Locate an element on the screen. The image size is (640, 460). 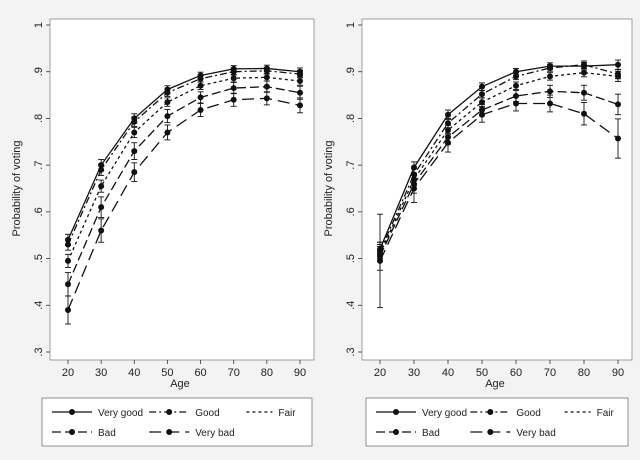
legend-box is located at coordinates (177, 422).